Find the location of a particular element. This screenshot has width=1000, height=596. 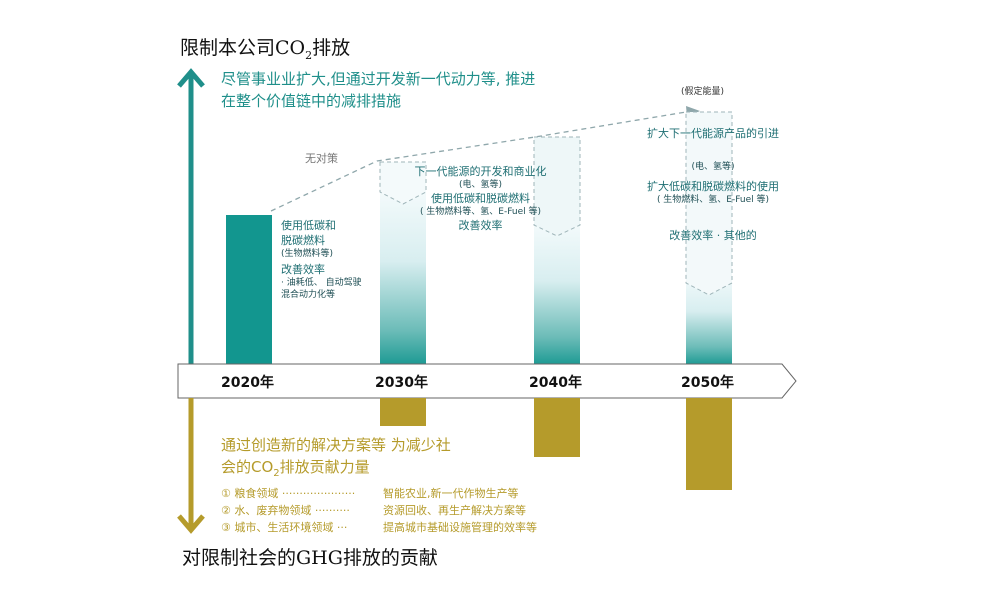

bottom-description: 通过创造新的解决方案等 为减少社 会的CO2排放贡献力量 is located at coordinates (336, 459).